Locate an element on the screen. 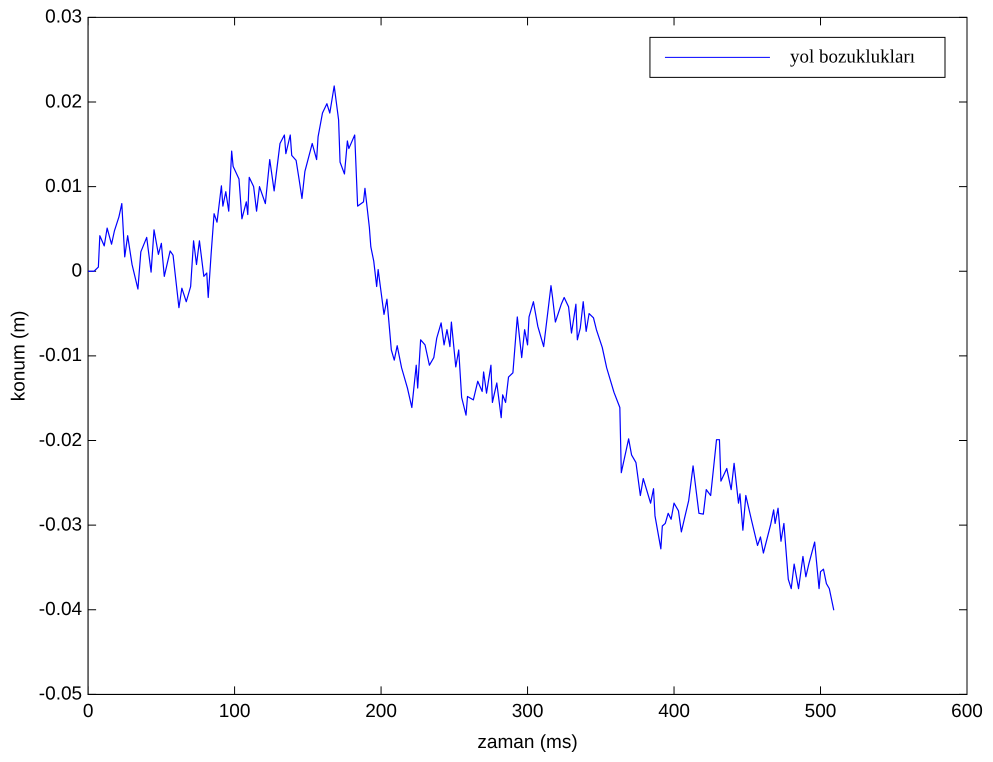 Image resolution: width=993 pixels, height=762 pixels. y-tick-label: 0 is located at coordinates (77, 271).